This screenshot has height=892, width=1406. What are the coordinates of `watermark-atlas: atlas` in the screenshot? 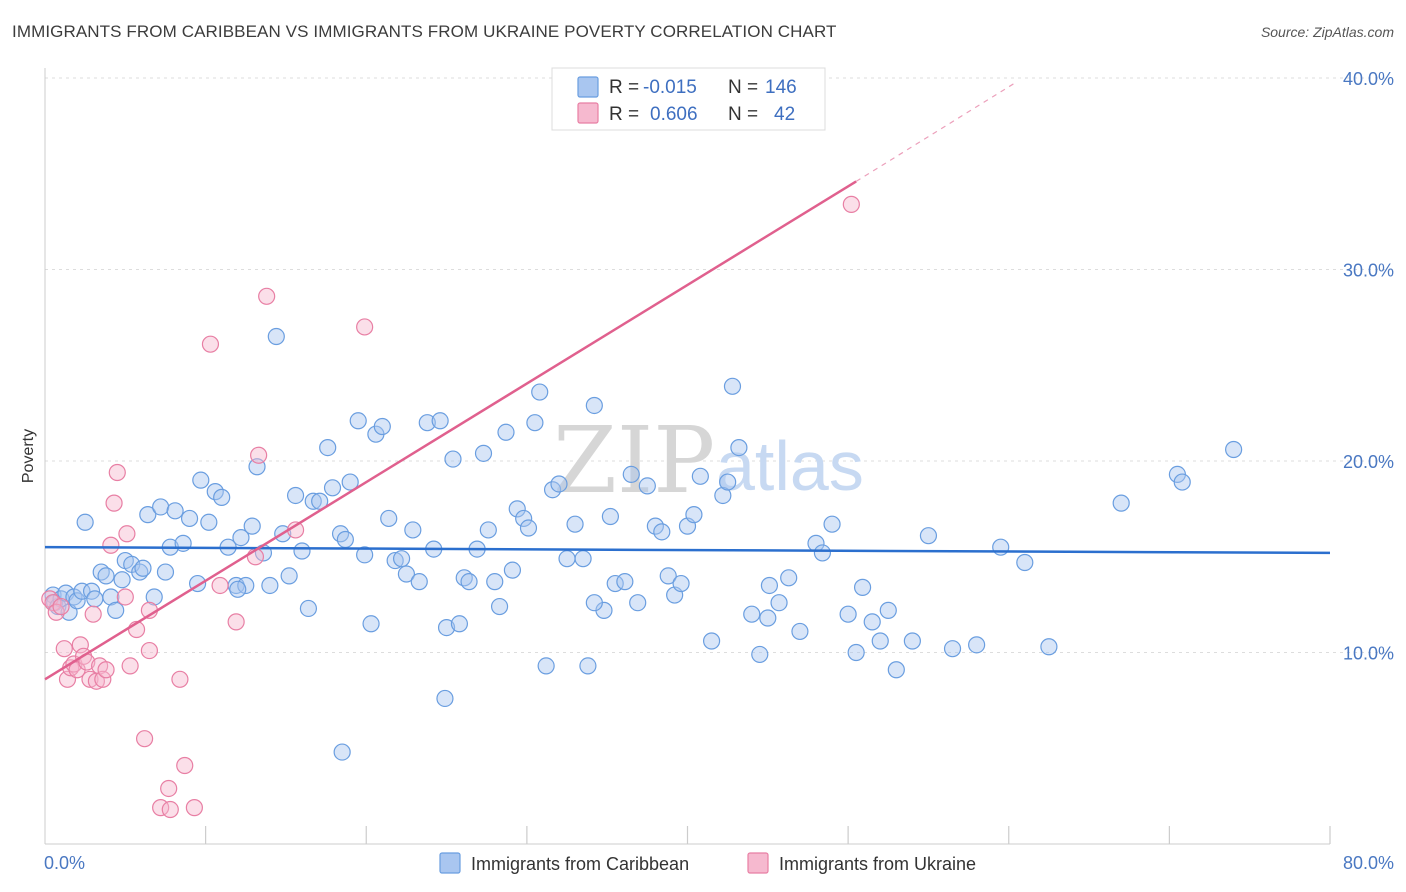 It's located at (790, 466).